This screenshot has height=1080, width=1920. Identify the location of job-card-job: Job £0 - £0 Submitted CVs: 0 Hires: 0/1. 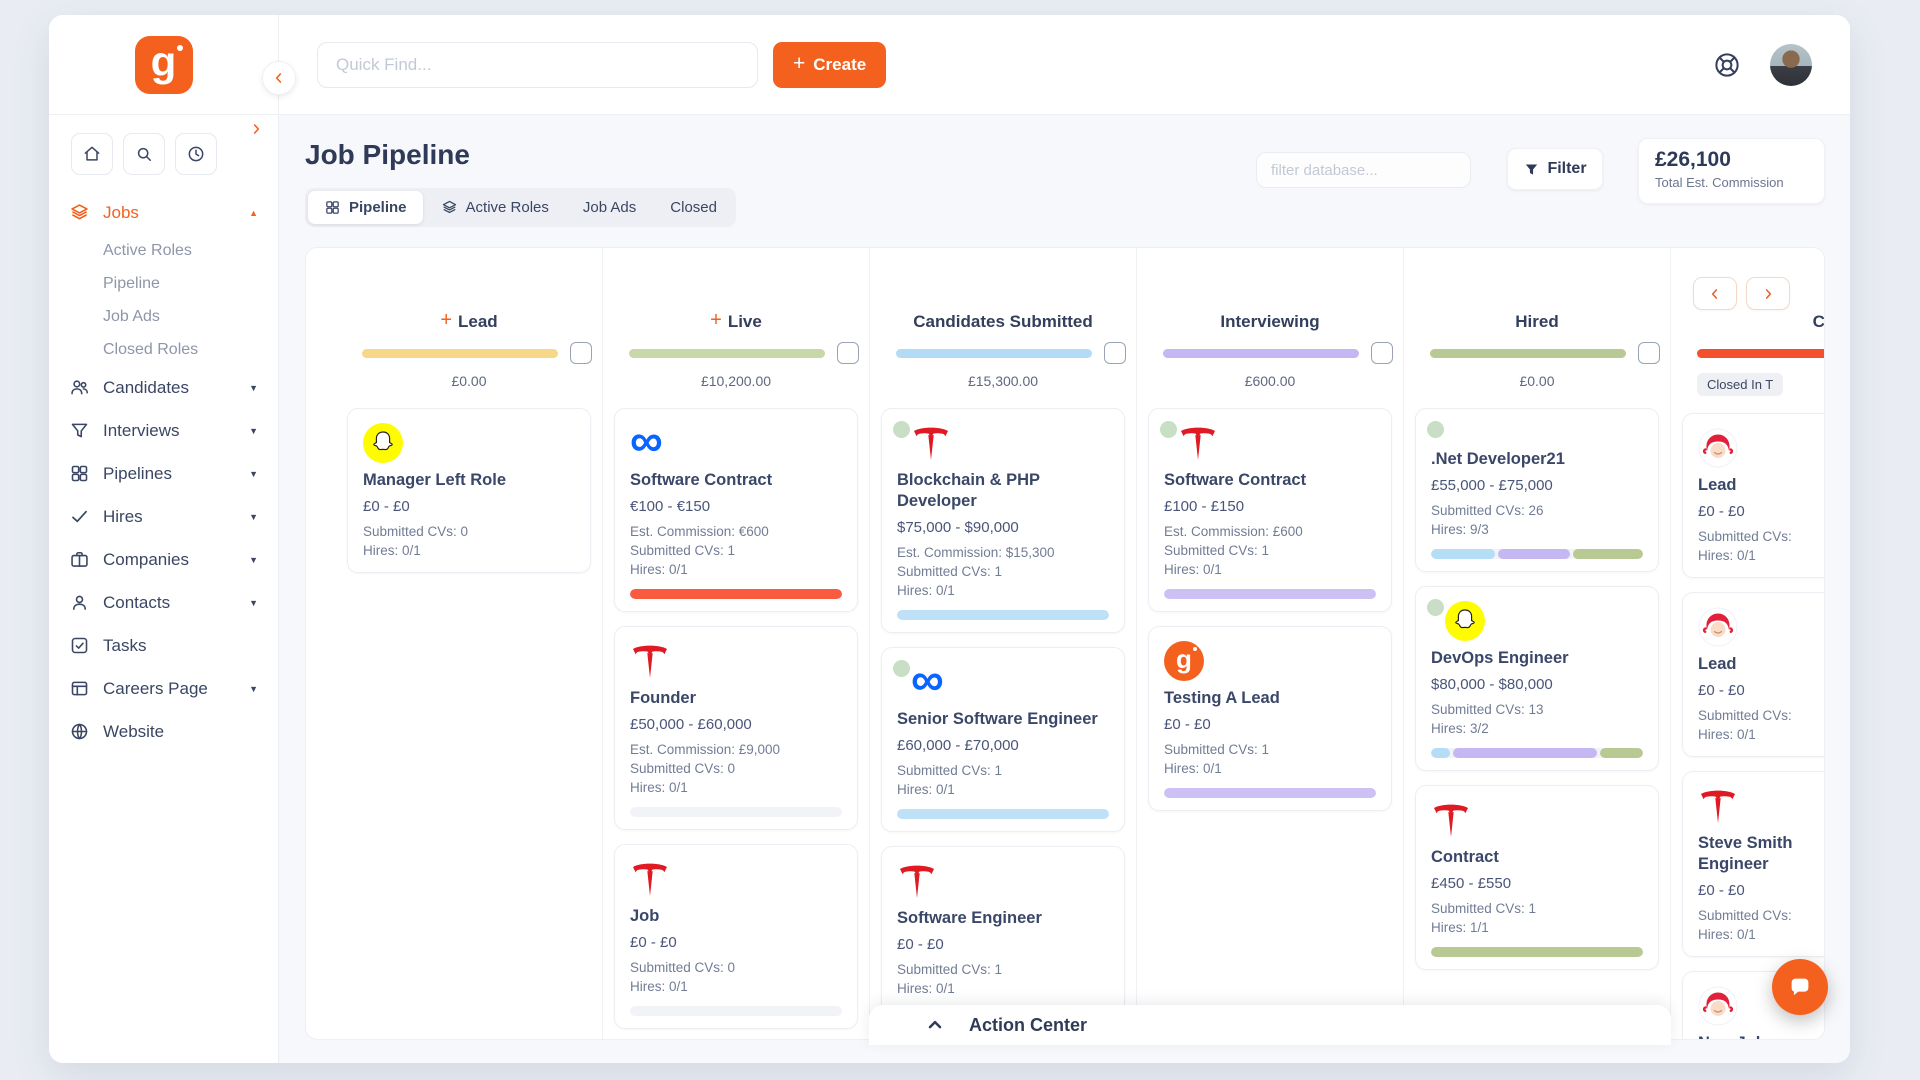
(736, 936).